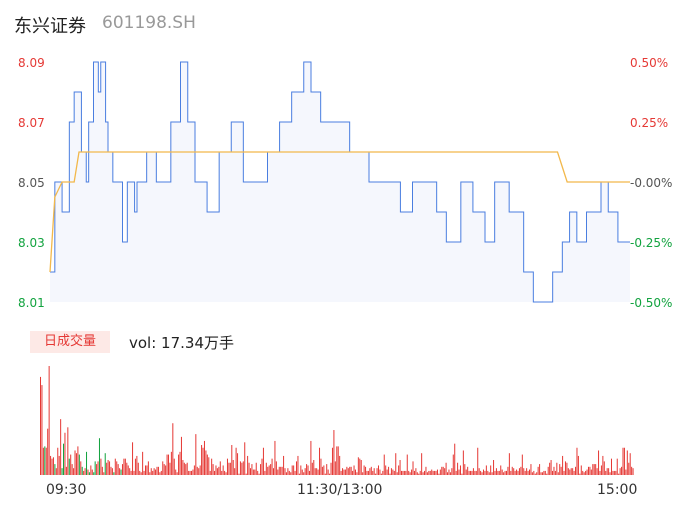 Image resolution: width=686 pixels, height=524 pixels. I want to click on volume-readout: vol: 17.34万手, so click(181, 343).